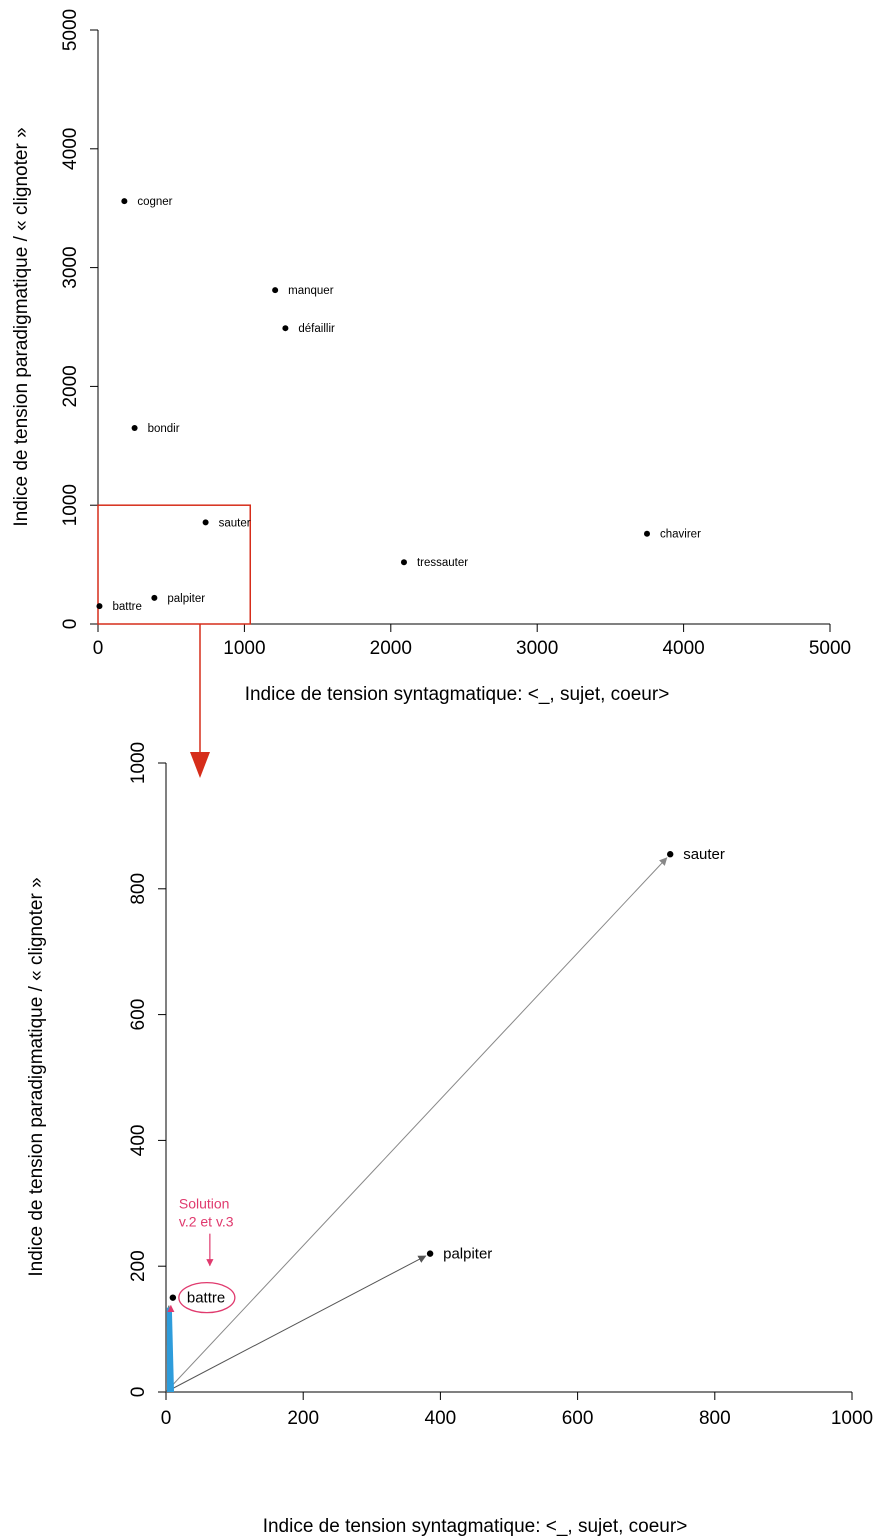 The width and height of the screenshot is (879, 1539). What do you see at coordinates (138, 1392) in the screenshot?
I see `zoomed-y-tick-label: 0` at bounding box center [138, 1392].